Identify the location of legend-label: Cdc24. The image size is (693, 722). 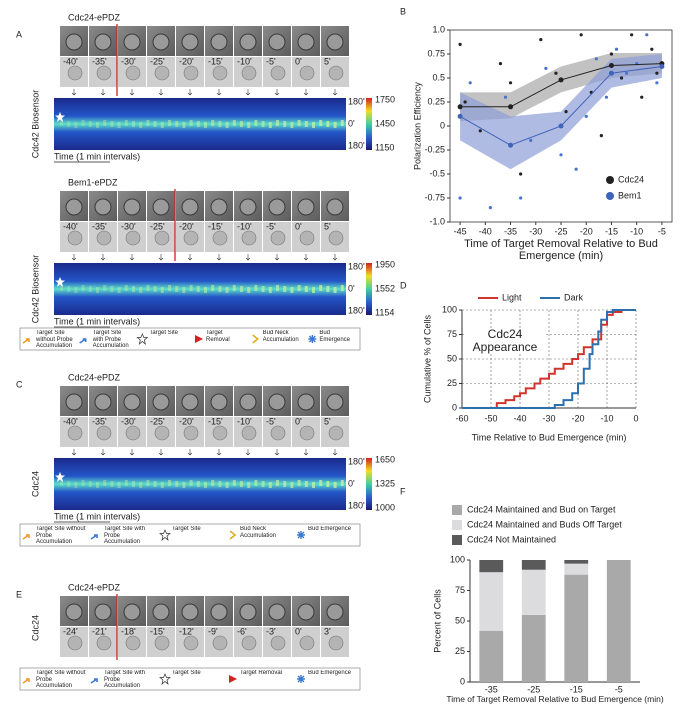
(631, 179).